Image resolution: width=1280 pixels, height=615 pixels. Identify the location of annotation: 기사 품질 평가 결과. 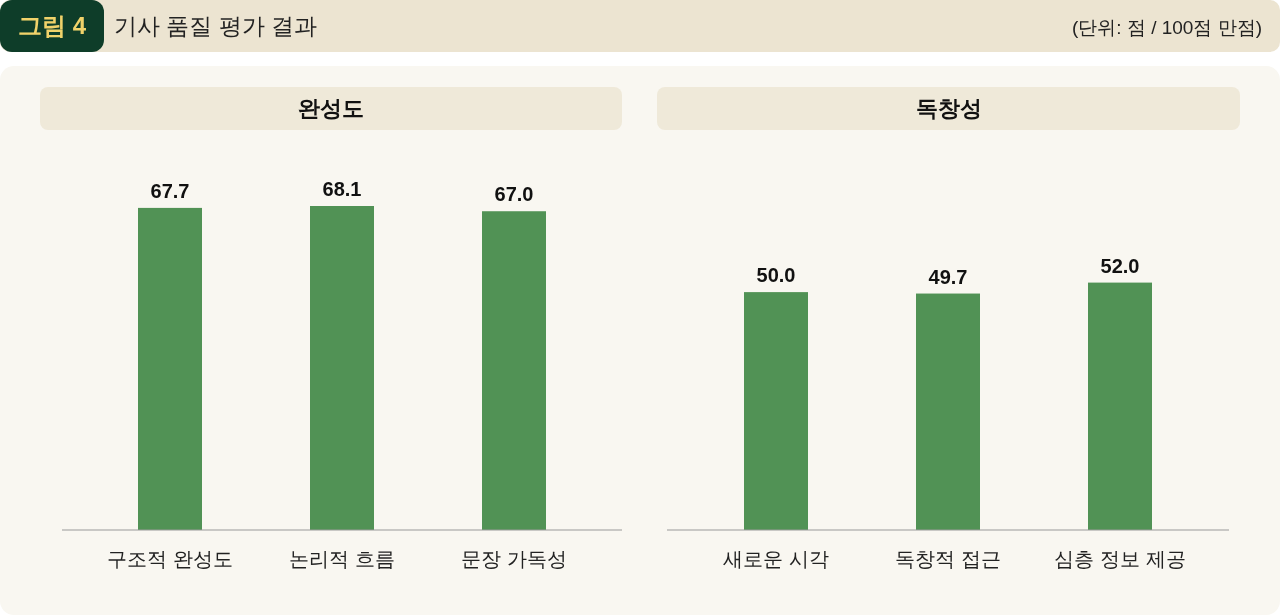
(216, 26).